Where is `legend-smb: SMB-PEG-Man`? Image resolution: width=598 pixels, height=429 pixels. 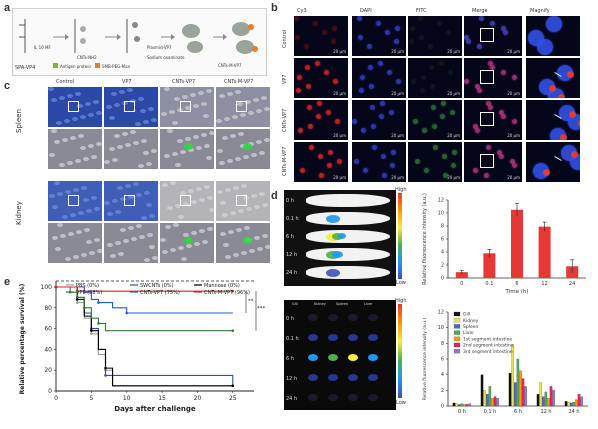 legend-smb: SMB-PEG-Man is located at coordinates (116, 66).